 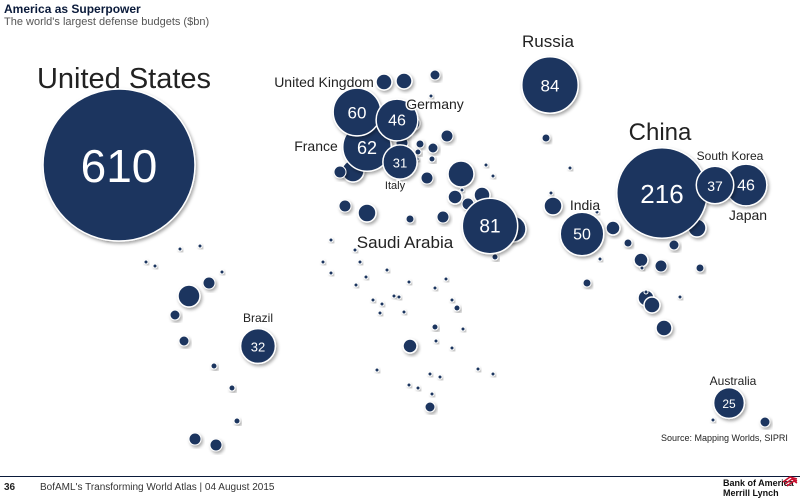 I want to click on country-label-saudi-arabia: Saudi Arabia, so click(x=405, y=242).